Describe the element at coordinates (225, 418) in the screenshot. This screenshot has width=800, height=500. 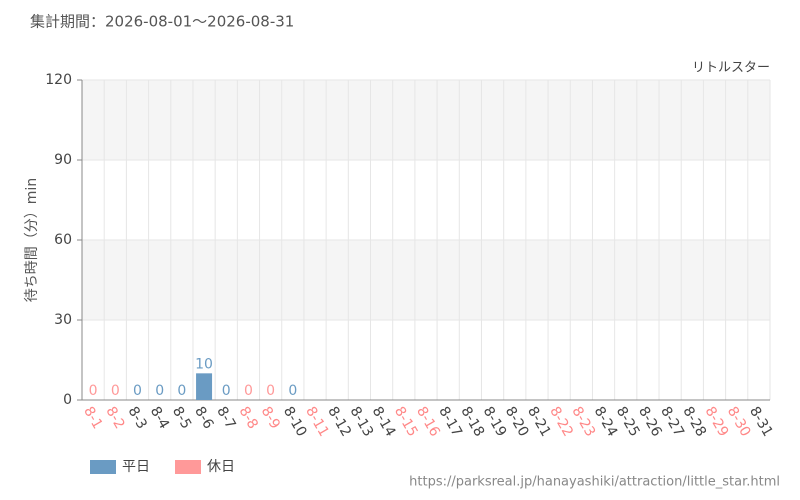
I see `x-tick-label: 8-7` at that location.